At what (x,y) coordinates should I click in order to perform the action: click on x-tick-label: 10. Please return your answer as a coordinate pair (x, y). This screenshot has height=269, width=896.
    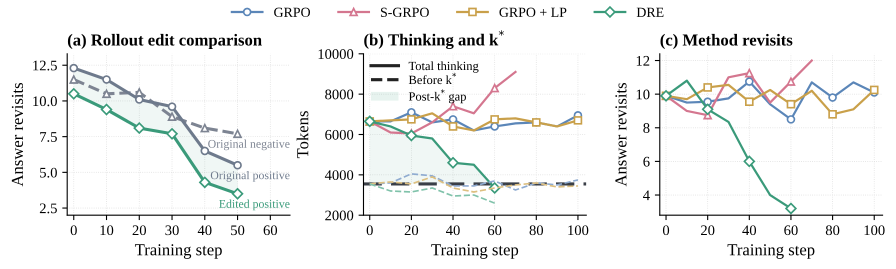
    Looking at the image, I should click on (107, 230).